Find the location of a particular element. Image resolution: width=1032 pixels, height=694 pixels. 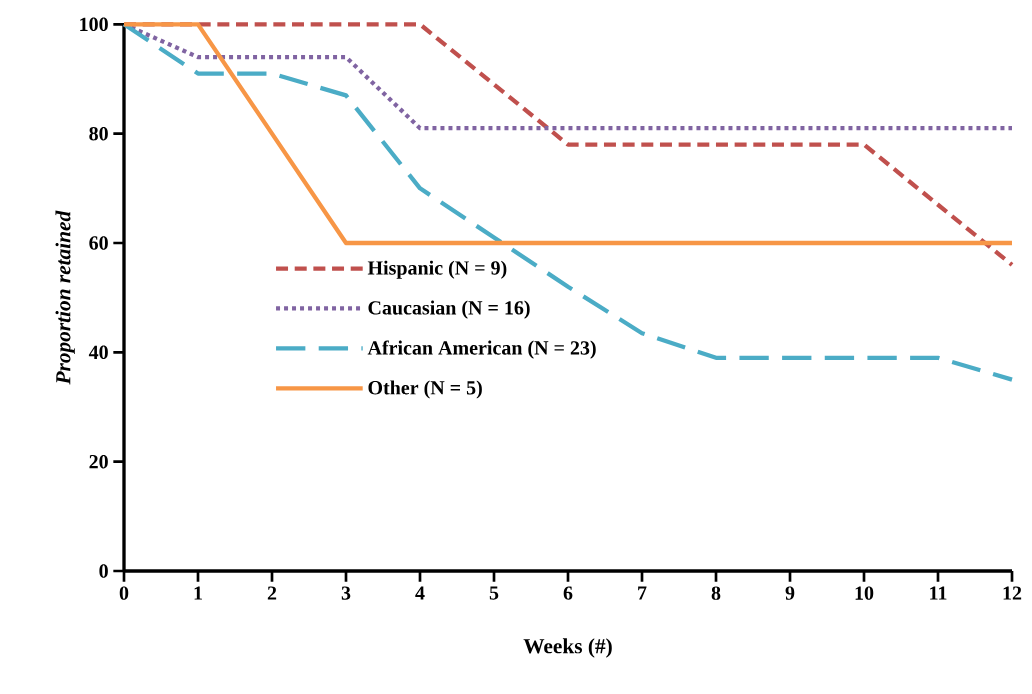

y-tick-label: 20 is located at coordinates (98, 461).